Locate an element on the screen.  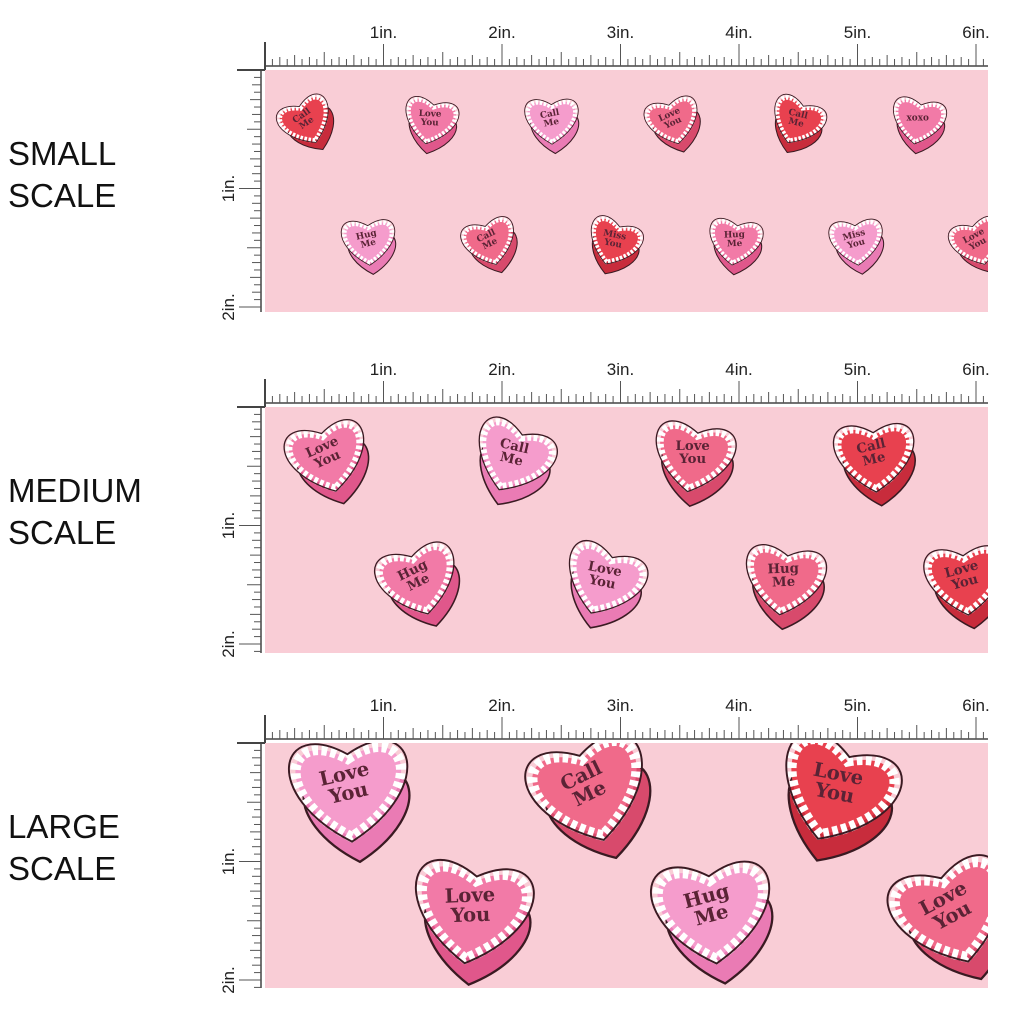
heart-text: xoxo is located at coordinates (918, 119).